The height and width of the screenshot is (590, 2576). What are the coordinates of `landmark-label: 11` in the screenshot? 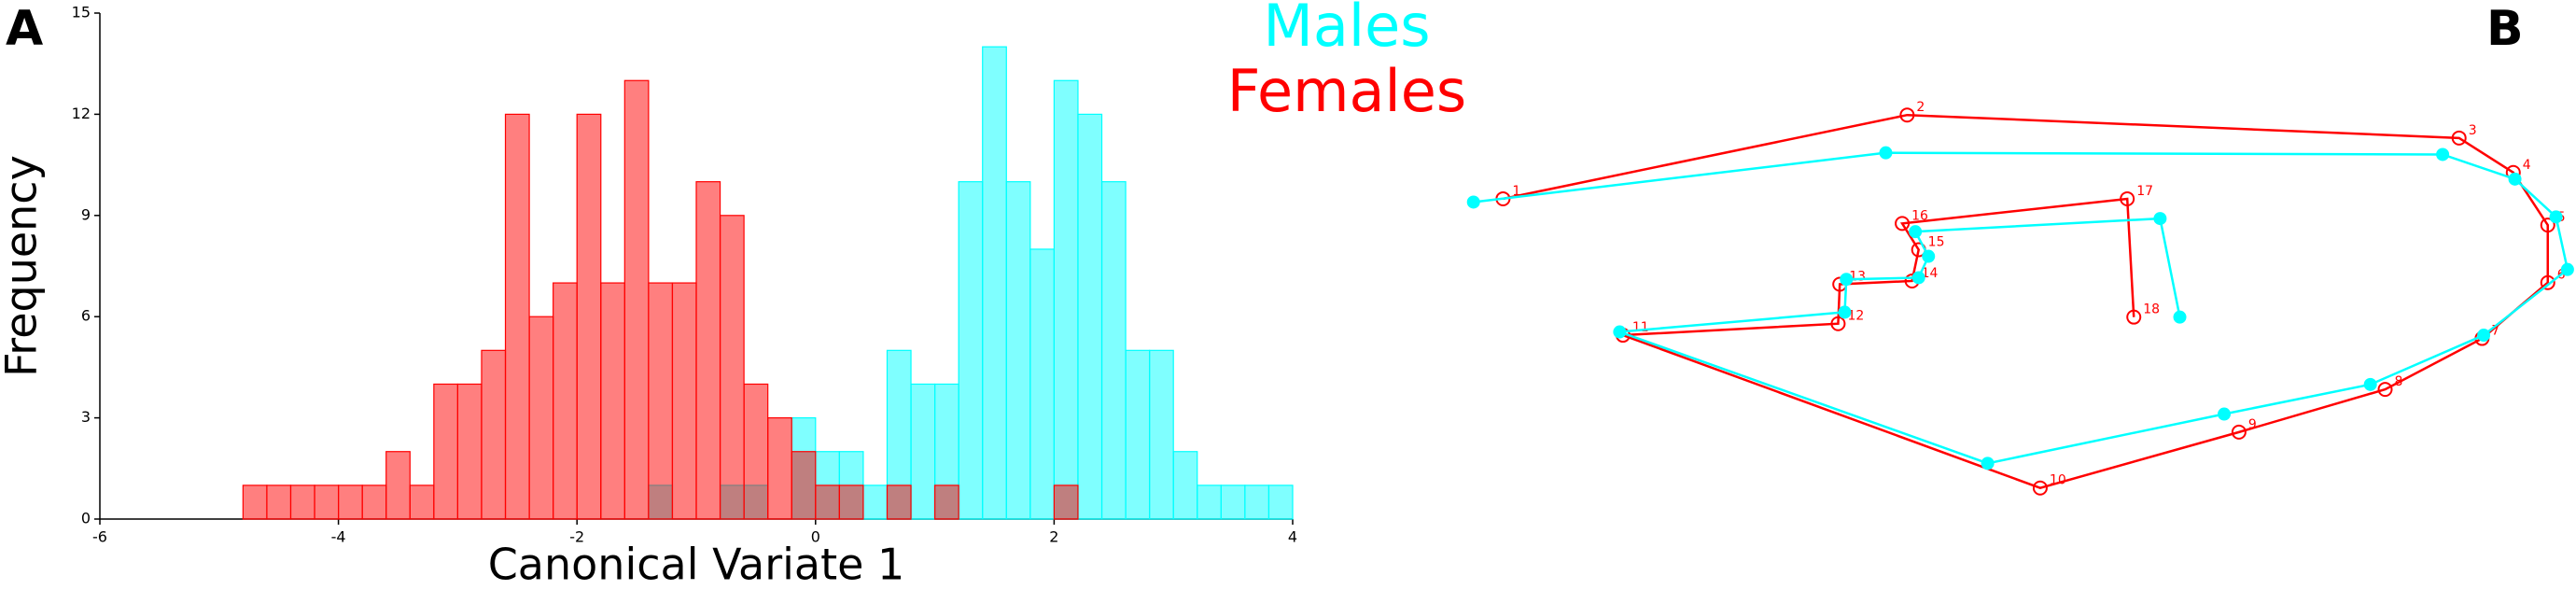 It's located at (1640, 327).